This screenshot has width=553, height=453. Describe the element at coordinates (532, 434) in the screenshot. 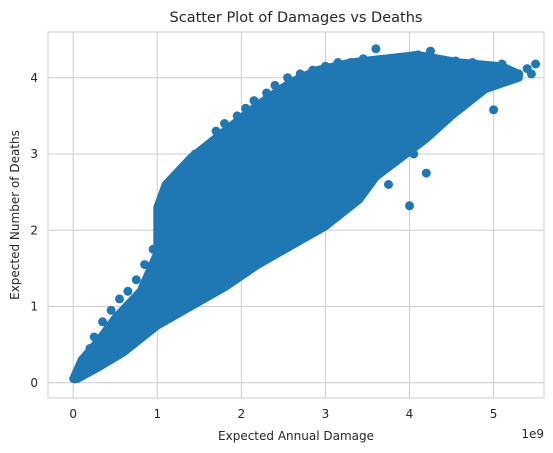

I see `x-axis-offset-label: 1e9` at that location.